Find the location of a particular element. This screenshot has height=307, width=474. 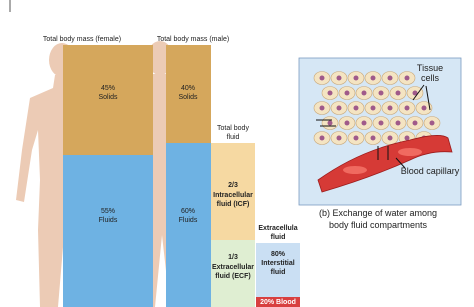

female-fluids is located at coordinates (108, 231).